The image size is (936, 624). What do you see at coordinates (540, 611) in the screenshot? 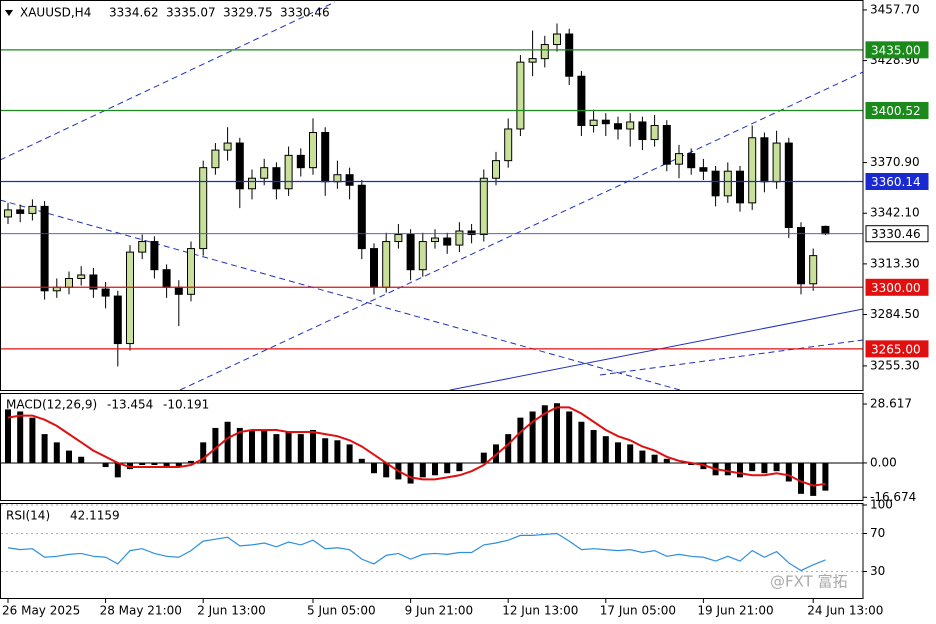
I see `x-tick-label: 12 Jun 13:00` at bounding box center [540, 611].